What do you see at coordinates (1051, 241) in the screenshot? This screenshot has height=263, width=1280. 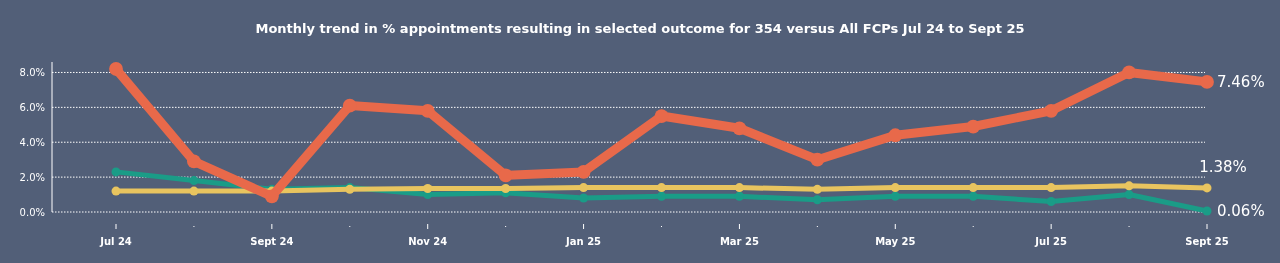 I see `x-tick-label: Jul 25` at bounding box center [1051, 241].